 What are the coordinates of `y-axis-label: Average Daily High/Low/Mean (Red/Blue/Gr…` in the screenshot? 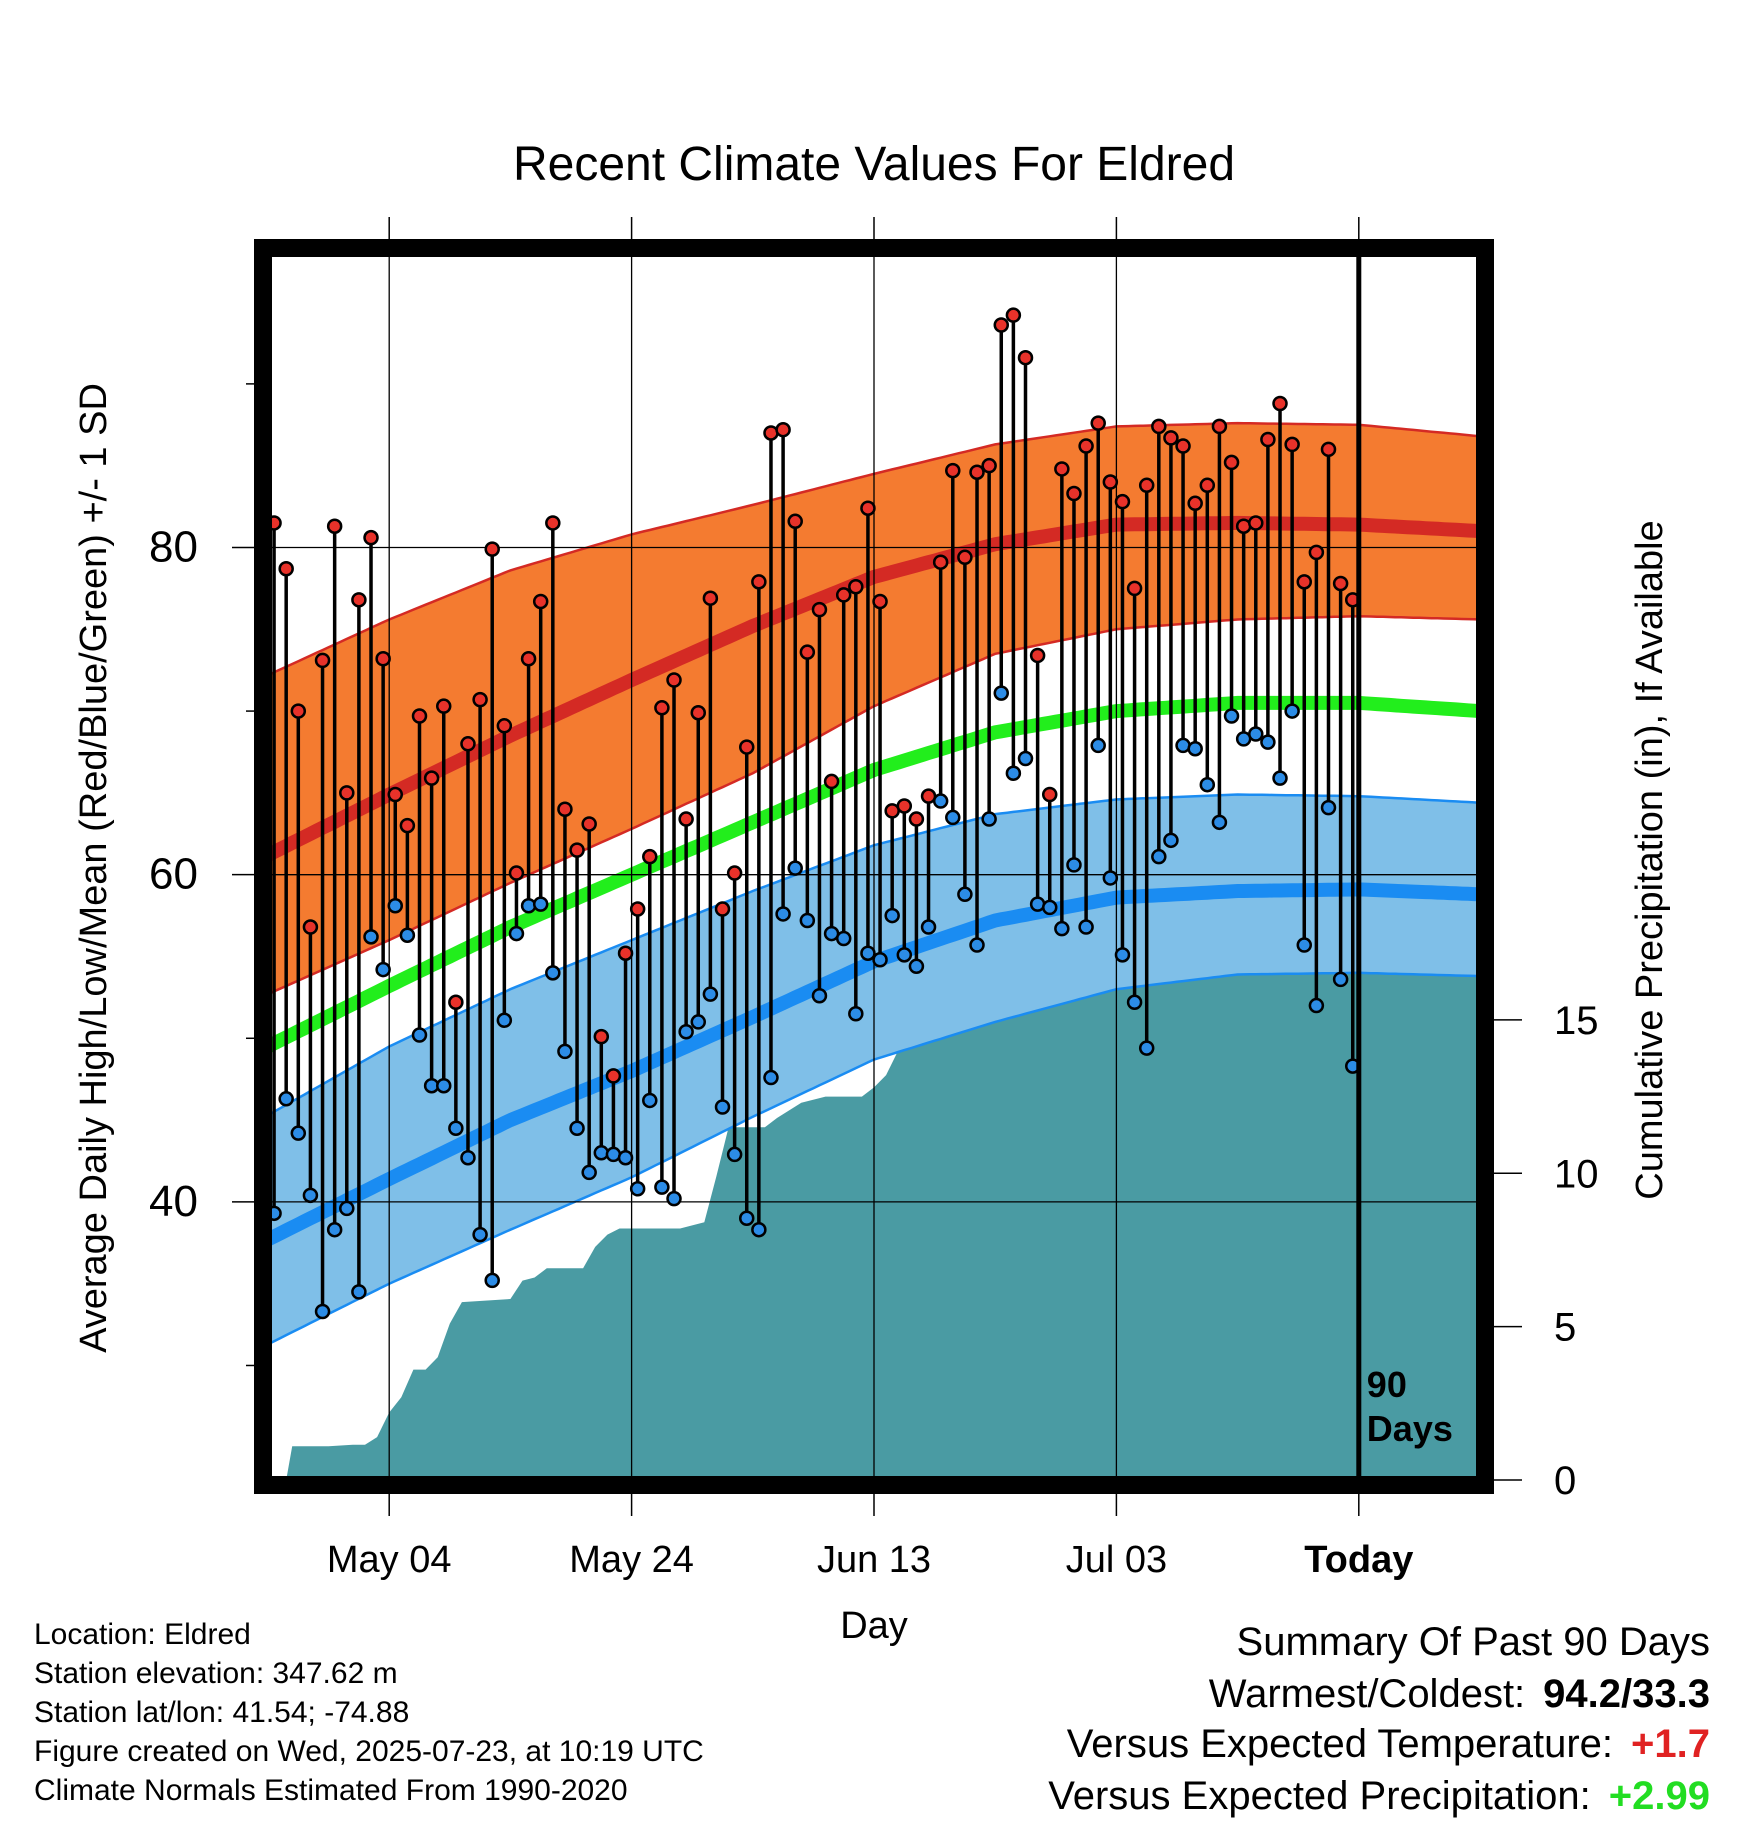 It's located at (94, 868).